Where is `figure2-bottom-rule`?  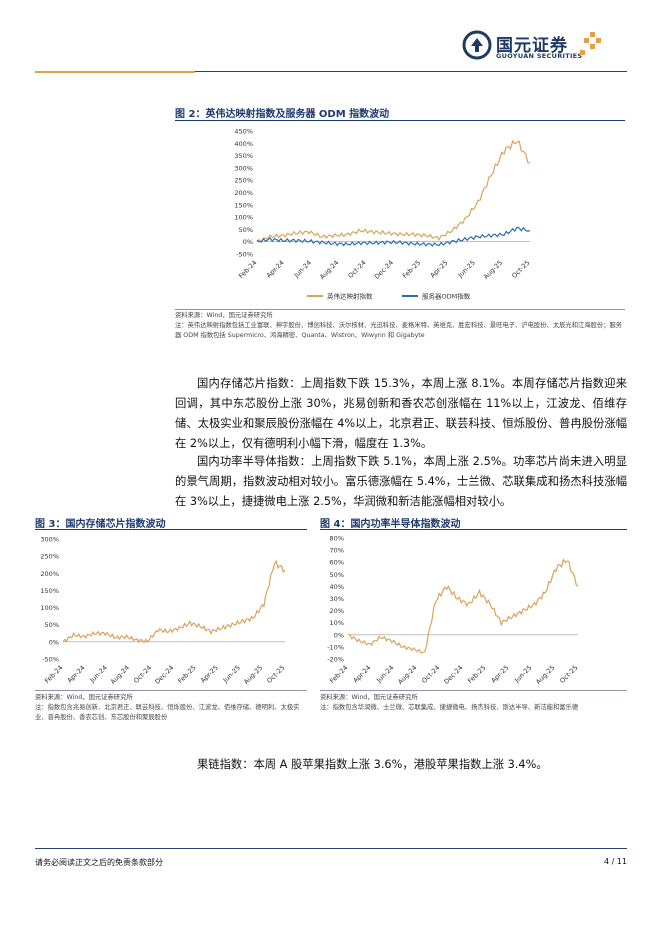 figure2-bottom-rule is located at coordinates (400, 309).